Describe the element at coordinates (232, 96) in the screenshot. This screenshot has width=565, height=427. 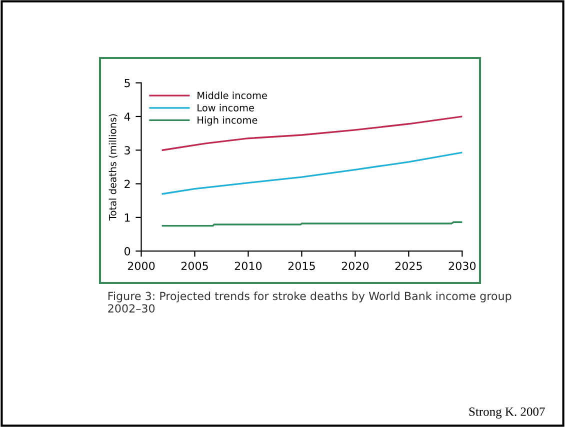
I see `legend-label: Middle income` at that location.